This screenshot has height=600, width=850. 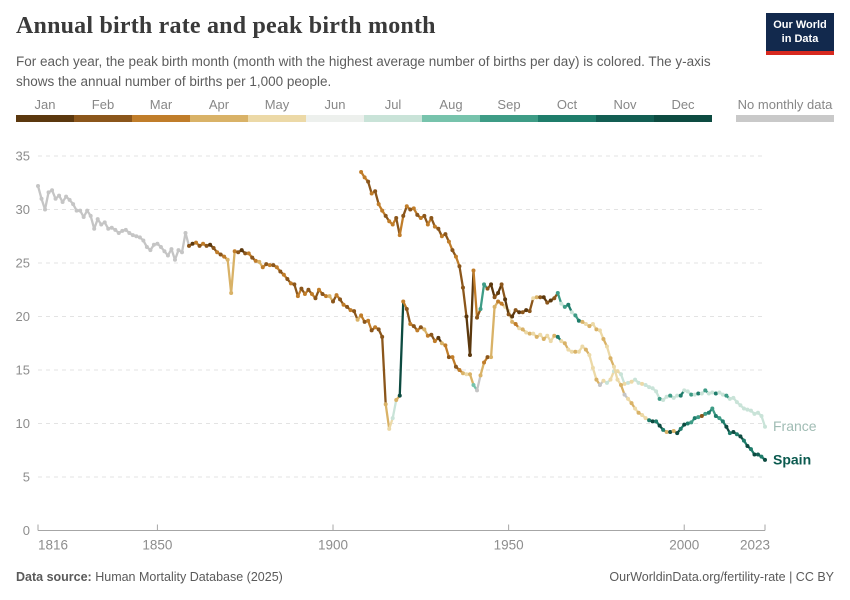 What do you see at coordinates (161, 118) in the screenshot?
I see `legend-month-mar-swatch` at bounding box center [161, 118].